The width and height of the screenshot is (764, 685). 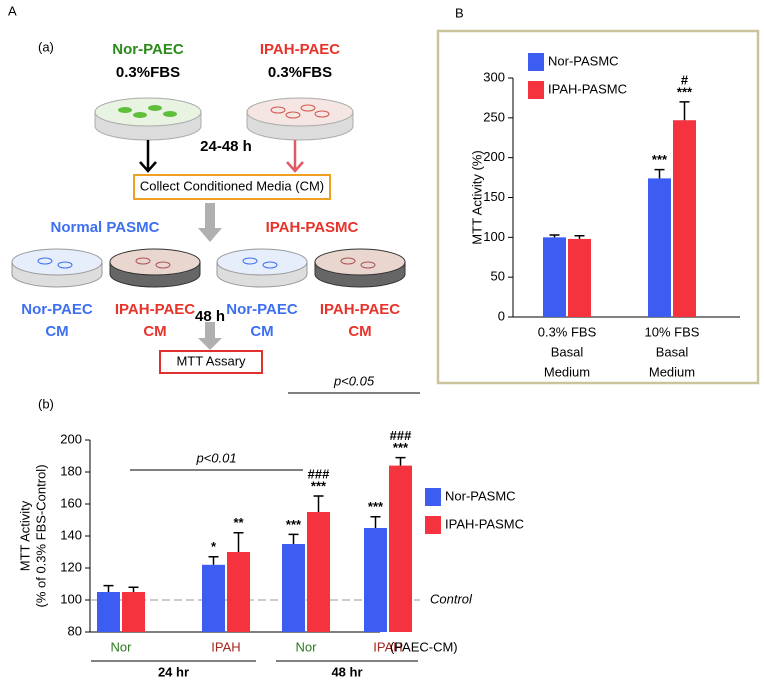 What do you see at coordinates (24, 535) in the screenshot?
I see `y-axis-label: MTT Activity` at bounding box center [24, 535].